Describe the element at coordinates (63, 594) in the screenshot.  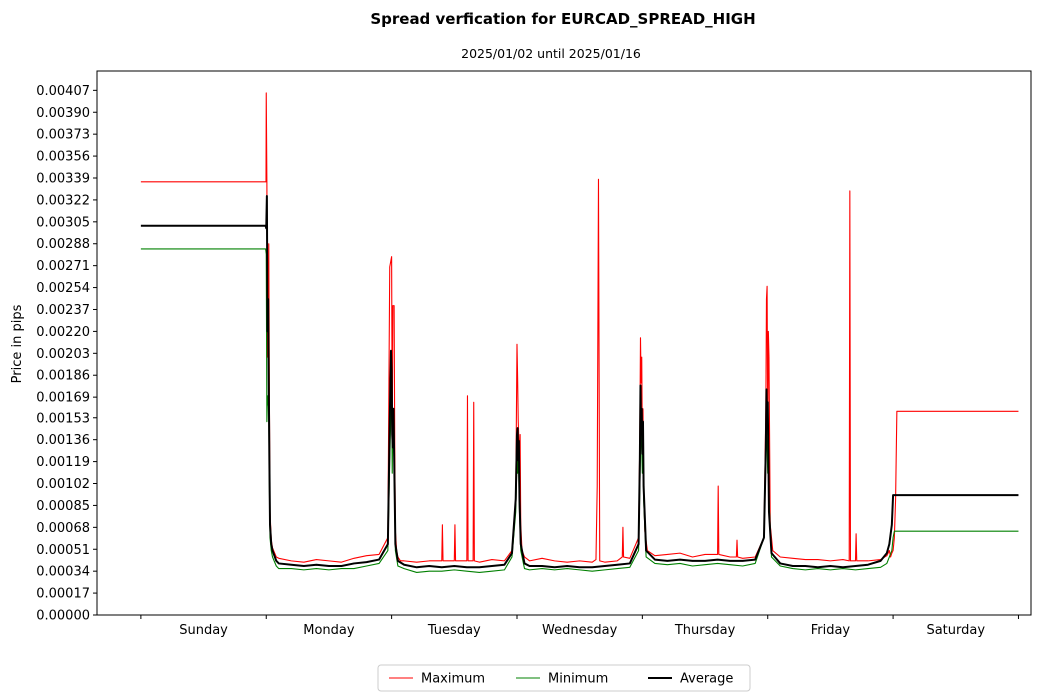
I see `y-tick-label: 0.00017` at that location.